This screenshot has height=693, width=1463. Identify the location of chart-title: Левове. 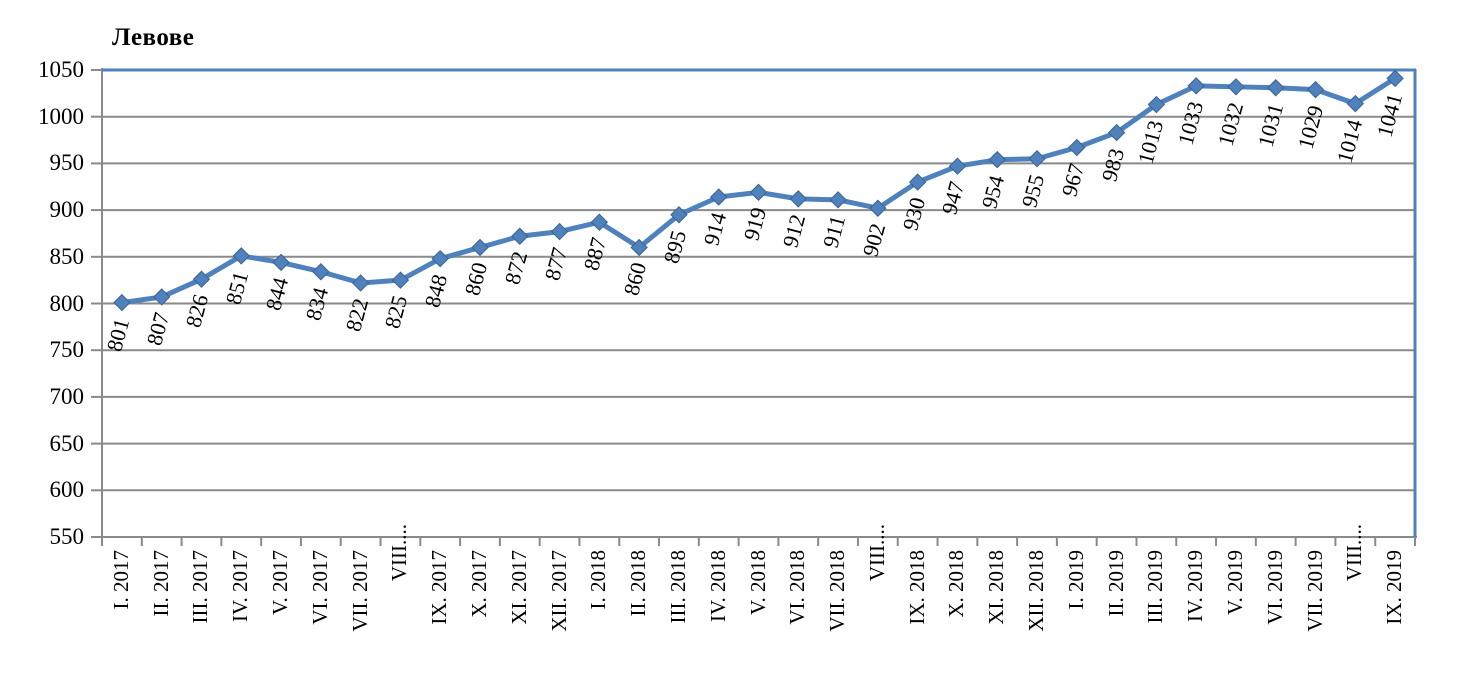
(153, 37).